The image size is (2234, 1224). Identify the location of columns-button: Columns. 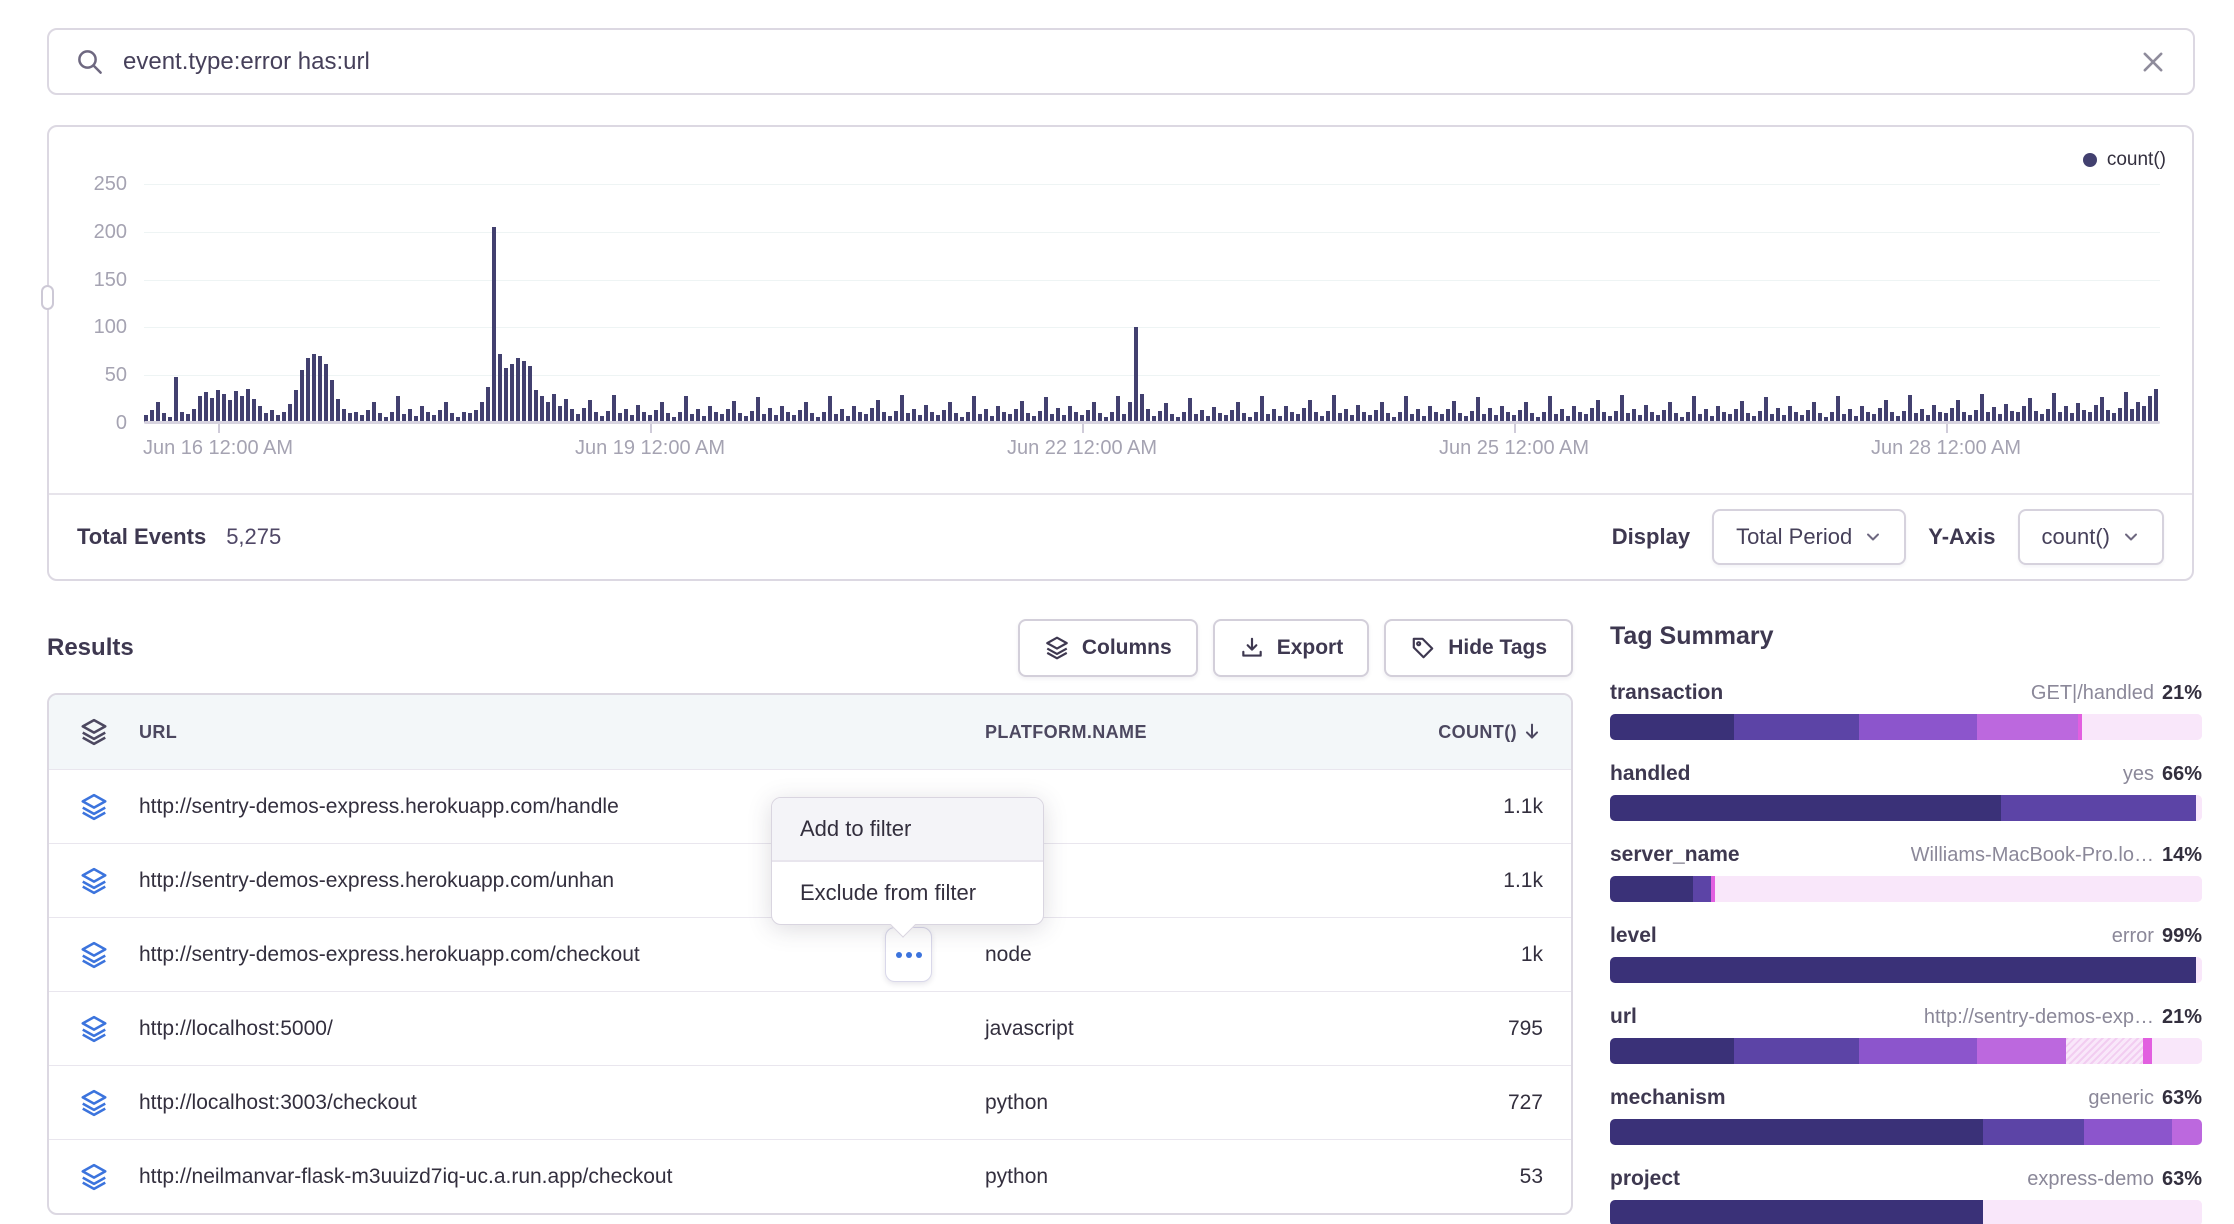
(1107, 648).